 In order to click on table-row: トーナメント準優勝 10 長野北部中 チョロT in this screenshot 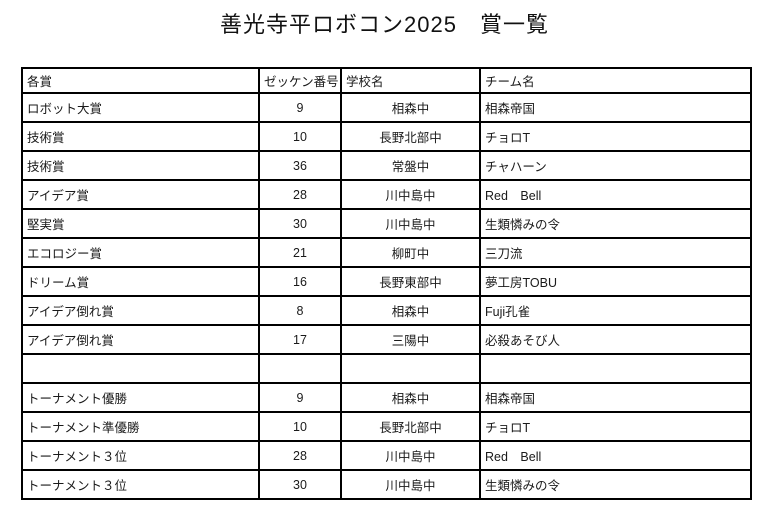, I will do `click(386, 426)`.